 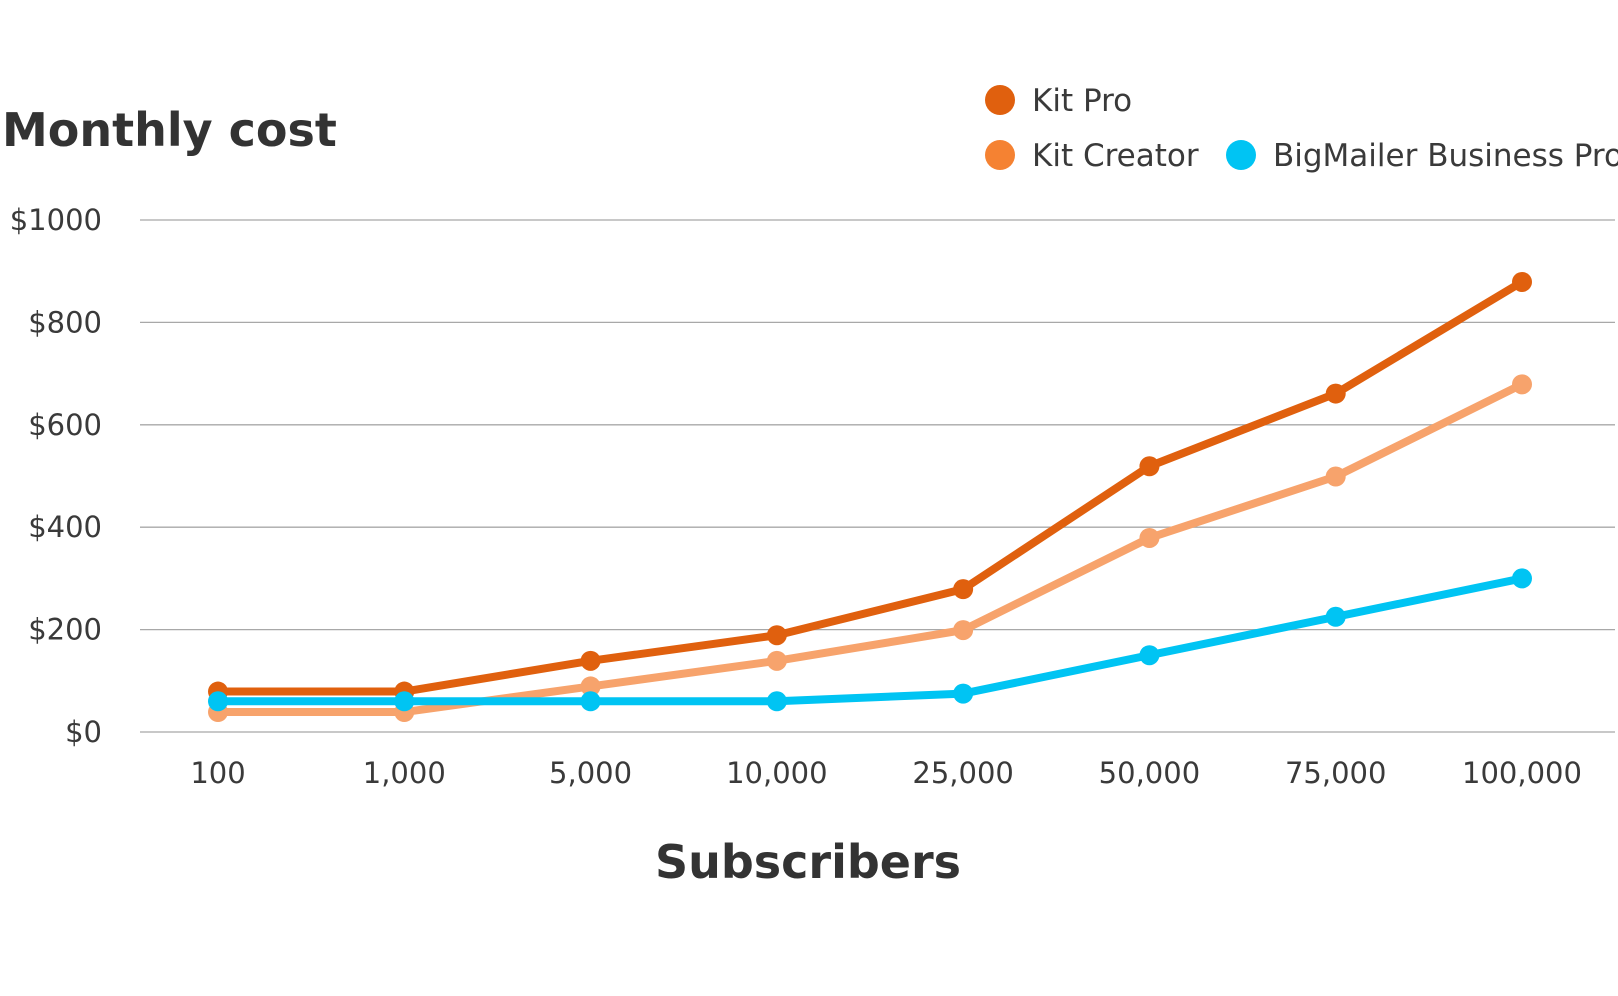 I want to click on x-tick-label: 100, so click(x=217, y=773).